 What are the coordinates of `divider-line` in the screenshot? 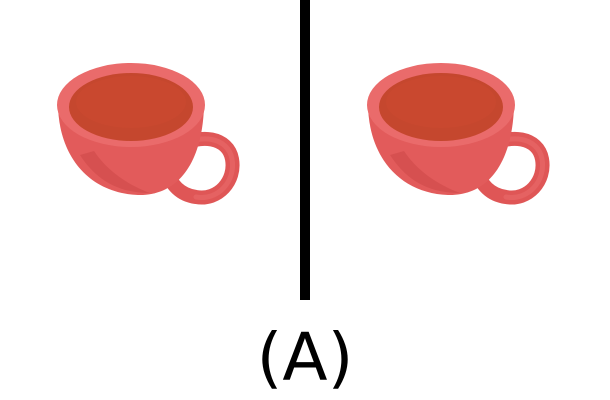 It's located at (305, 150).